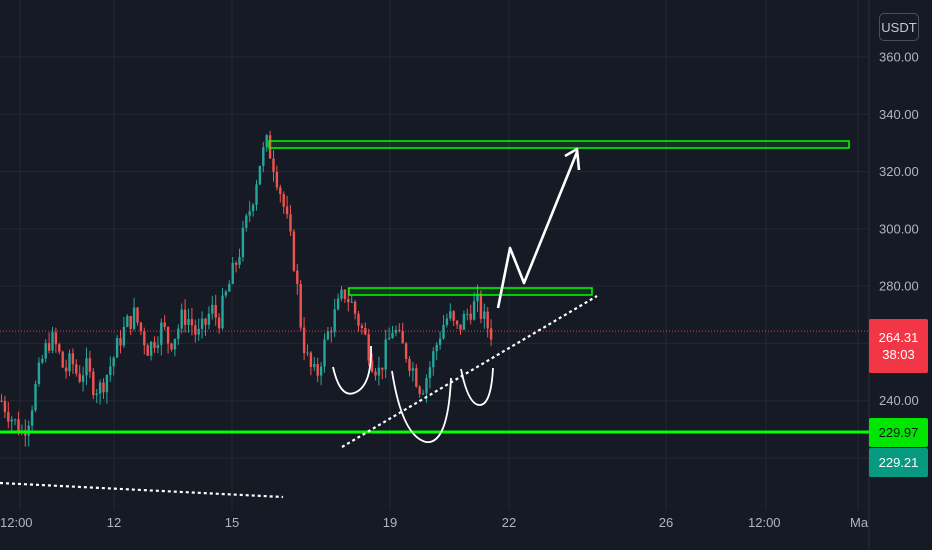  What do you see at coordinates (899, 114) in the screenshot?
I see `price-tick-label: 340.00` at bounding box center [899, 114].